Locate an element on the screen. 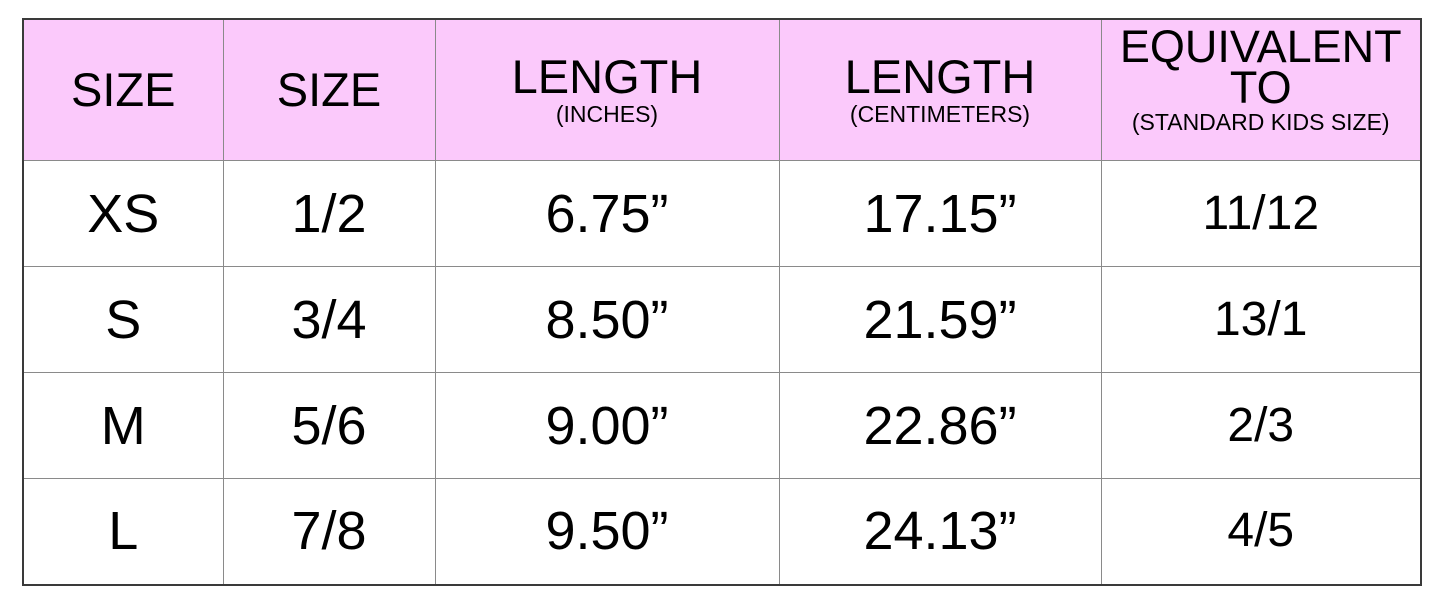 The image size is (1445, 606). column-header-length-inches: LENGTH (INCHES) is located at coordinates (607, 89).